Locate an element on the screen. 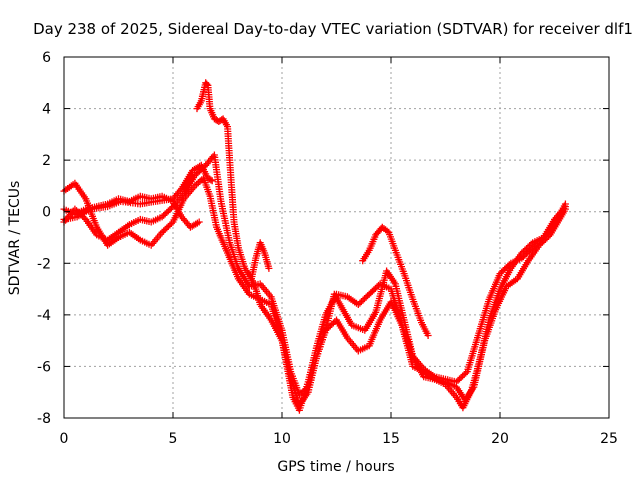 The image size is (640, 480). x-tick-label: 25 is located at coordinates (609, 439).